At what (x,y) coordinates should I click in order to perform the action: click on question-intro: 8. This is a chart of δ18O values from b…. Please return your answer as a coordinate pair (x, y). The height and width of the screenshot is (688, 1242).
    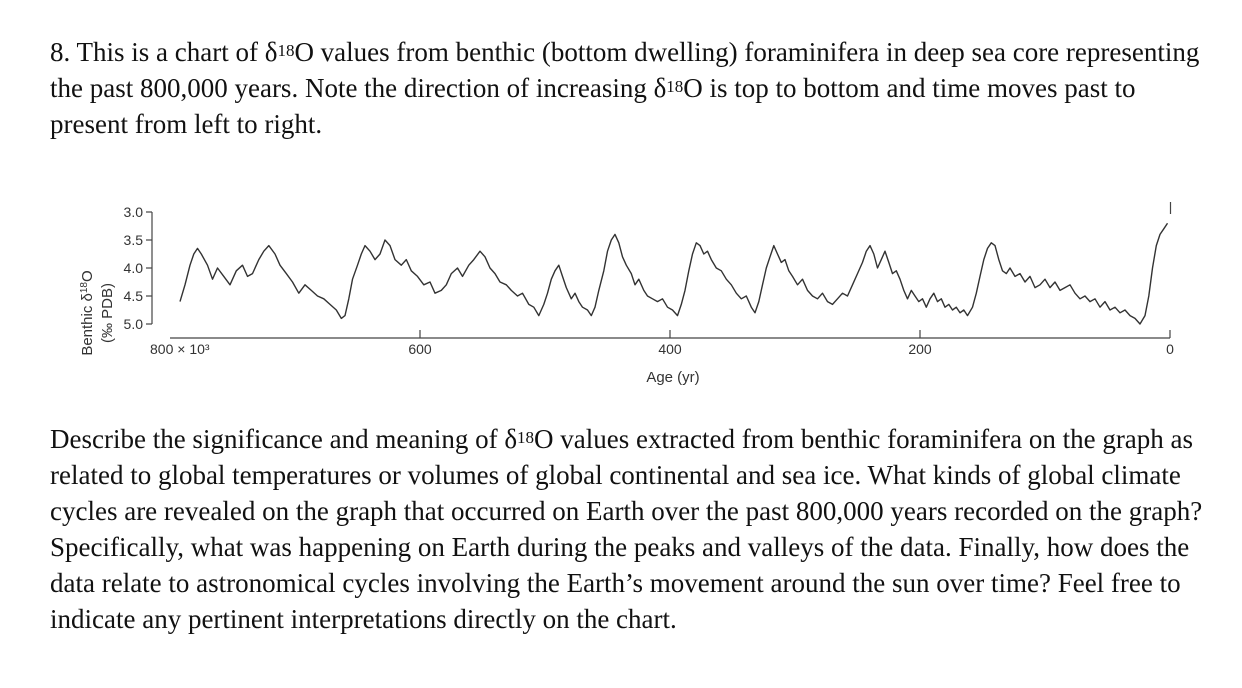
    Looking at the image, I should click on (635, 88).